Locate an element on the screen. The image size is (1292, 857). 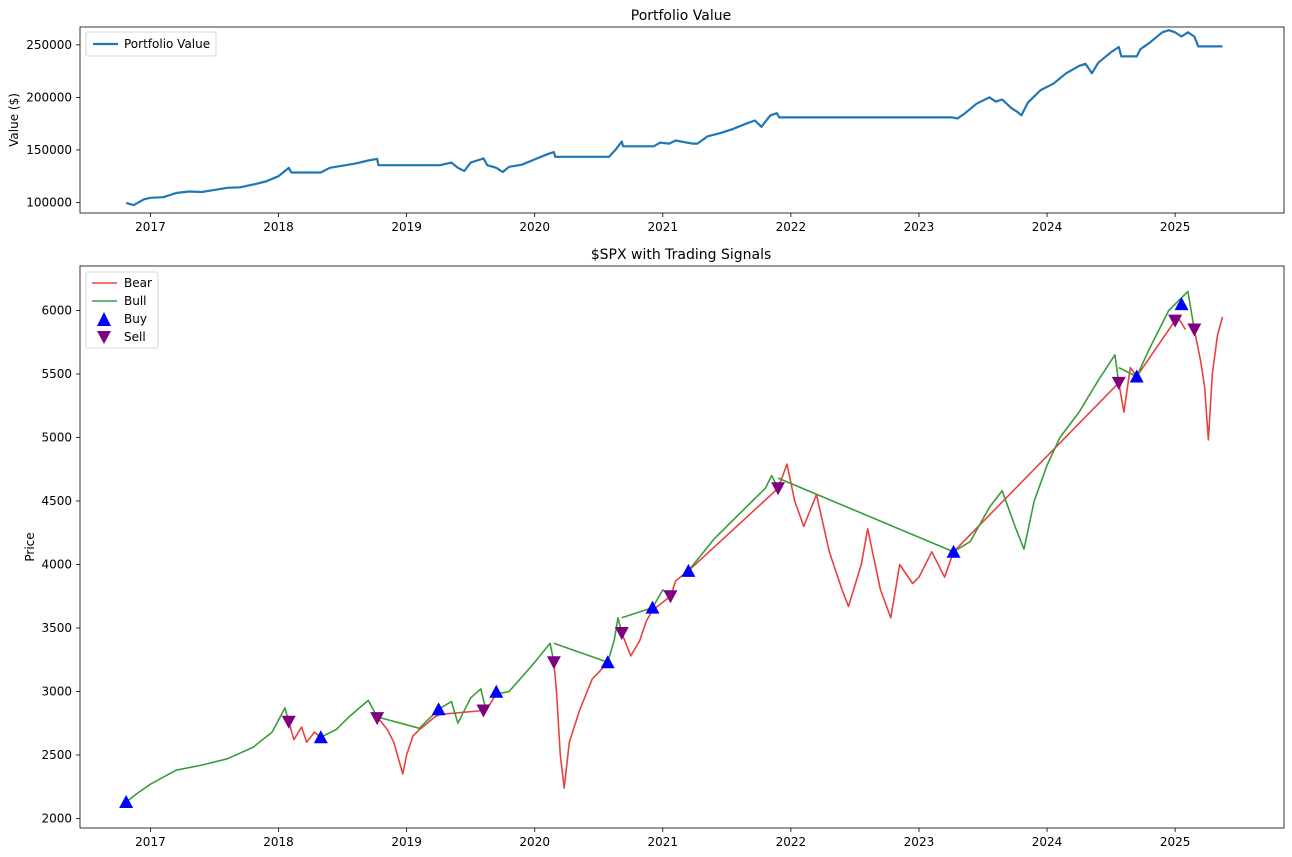
portfolio-x-ticks: 2017 2018 2019 2020 2021 2022 2023 2024 2025 is located at coordinates (662, 223).